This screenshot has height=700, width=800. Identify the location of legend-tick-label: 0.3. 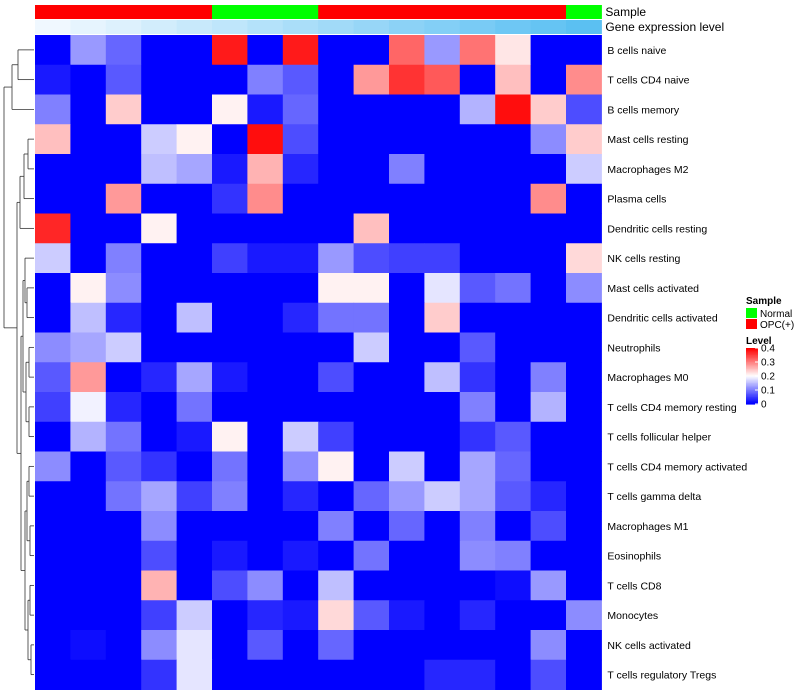
(768, 363).